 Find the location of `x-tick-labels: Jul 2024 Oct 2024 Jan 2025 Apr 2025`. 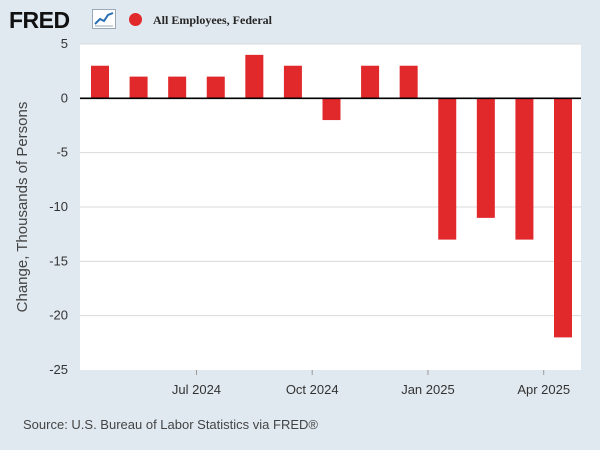

x-tick-labels: Jul 2024 Oct 2024 Jan 2025 Apr 2025 is located at coordinates (371, 383).